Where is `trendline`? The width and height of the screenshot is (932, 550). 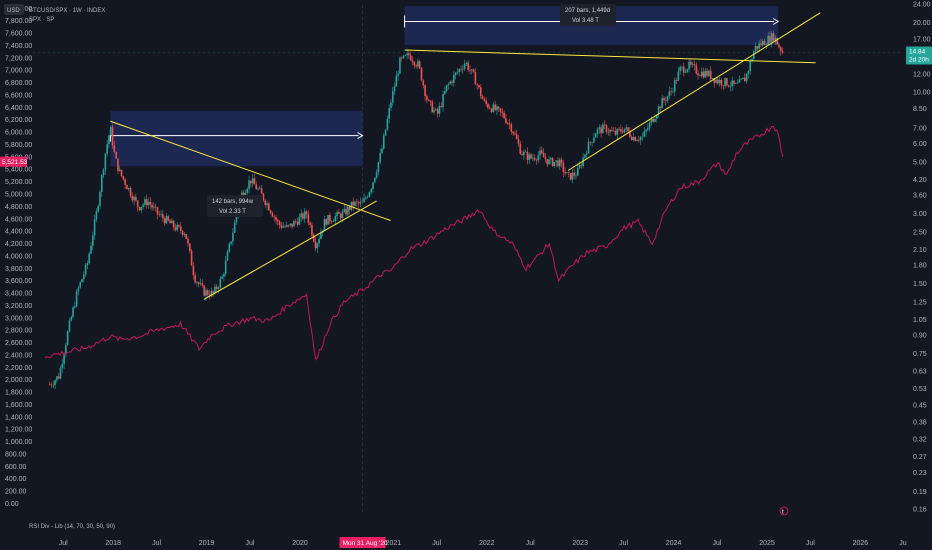 trendline is located at coordinates (290, 250).